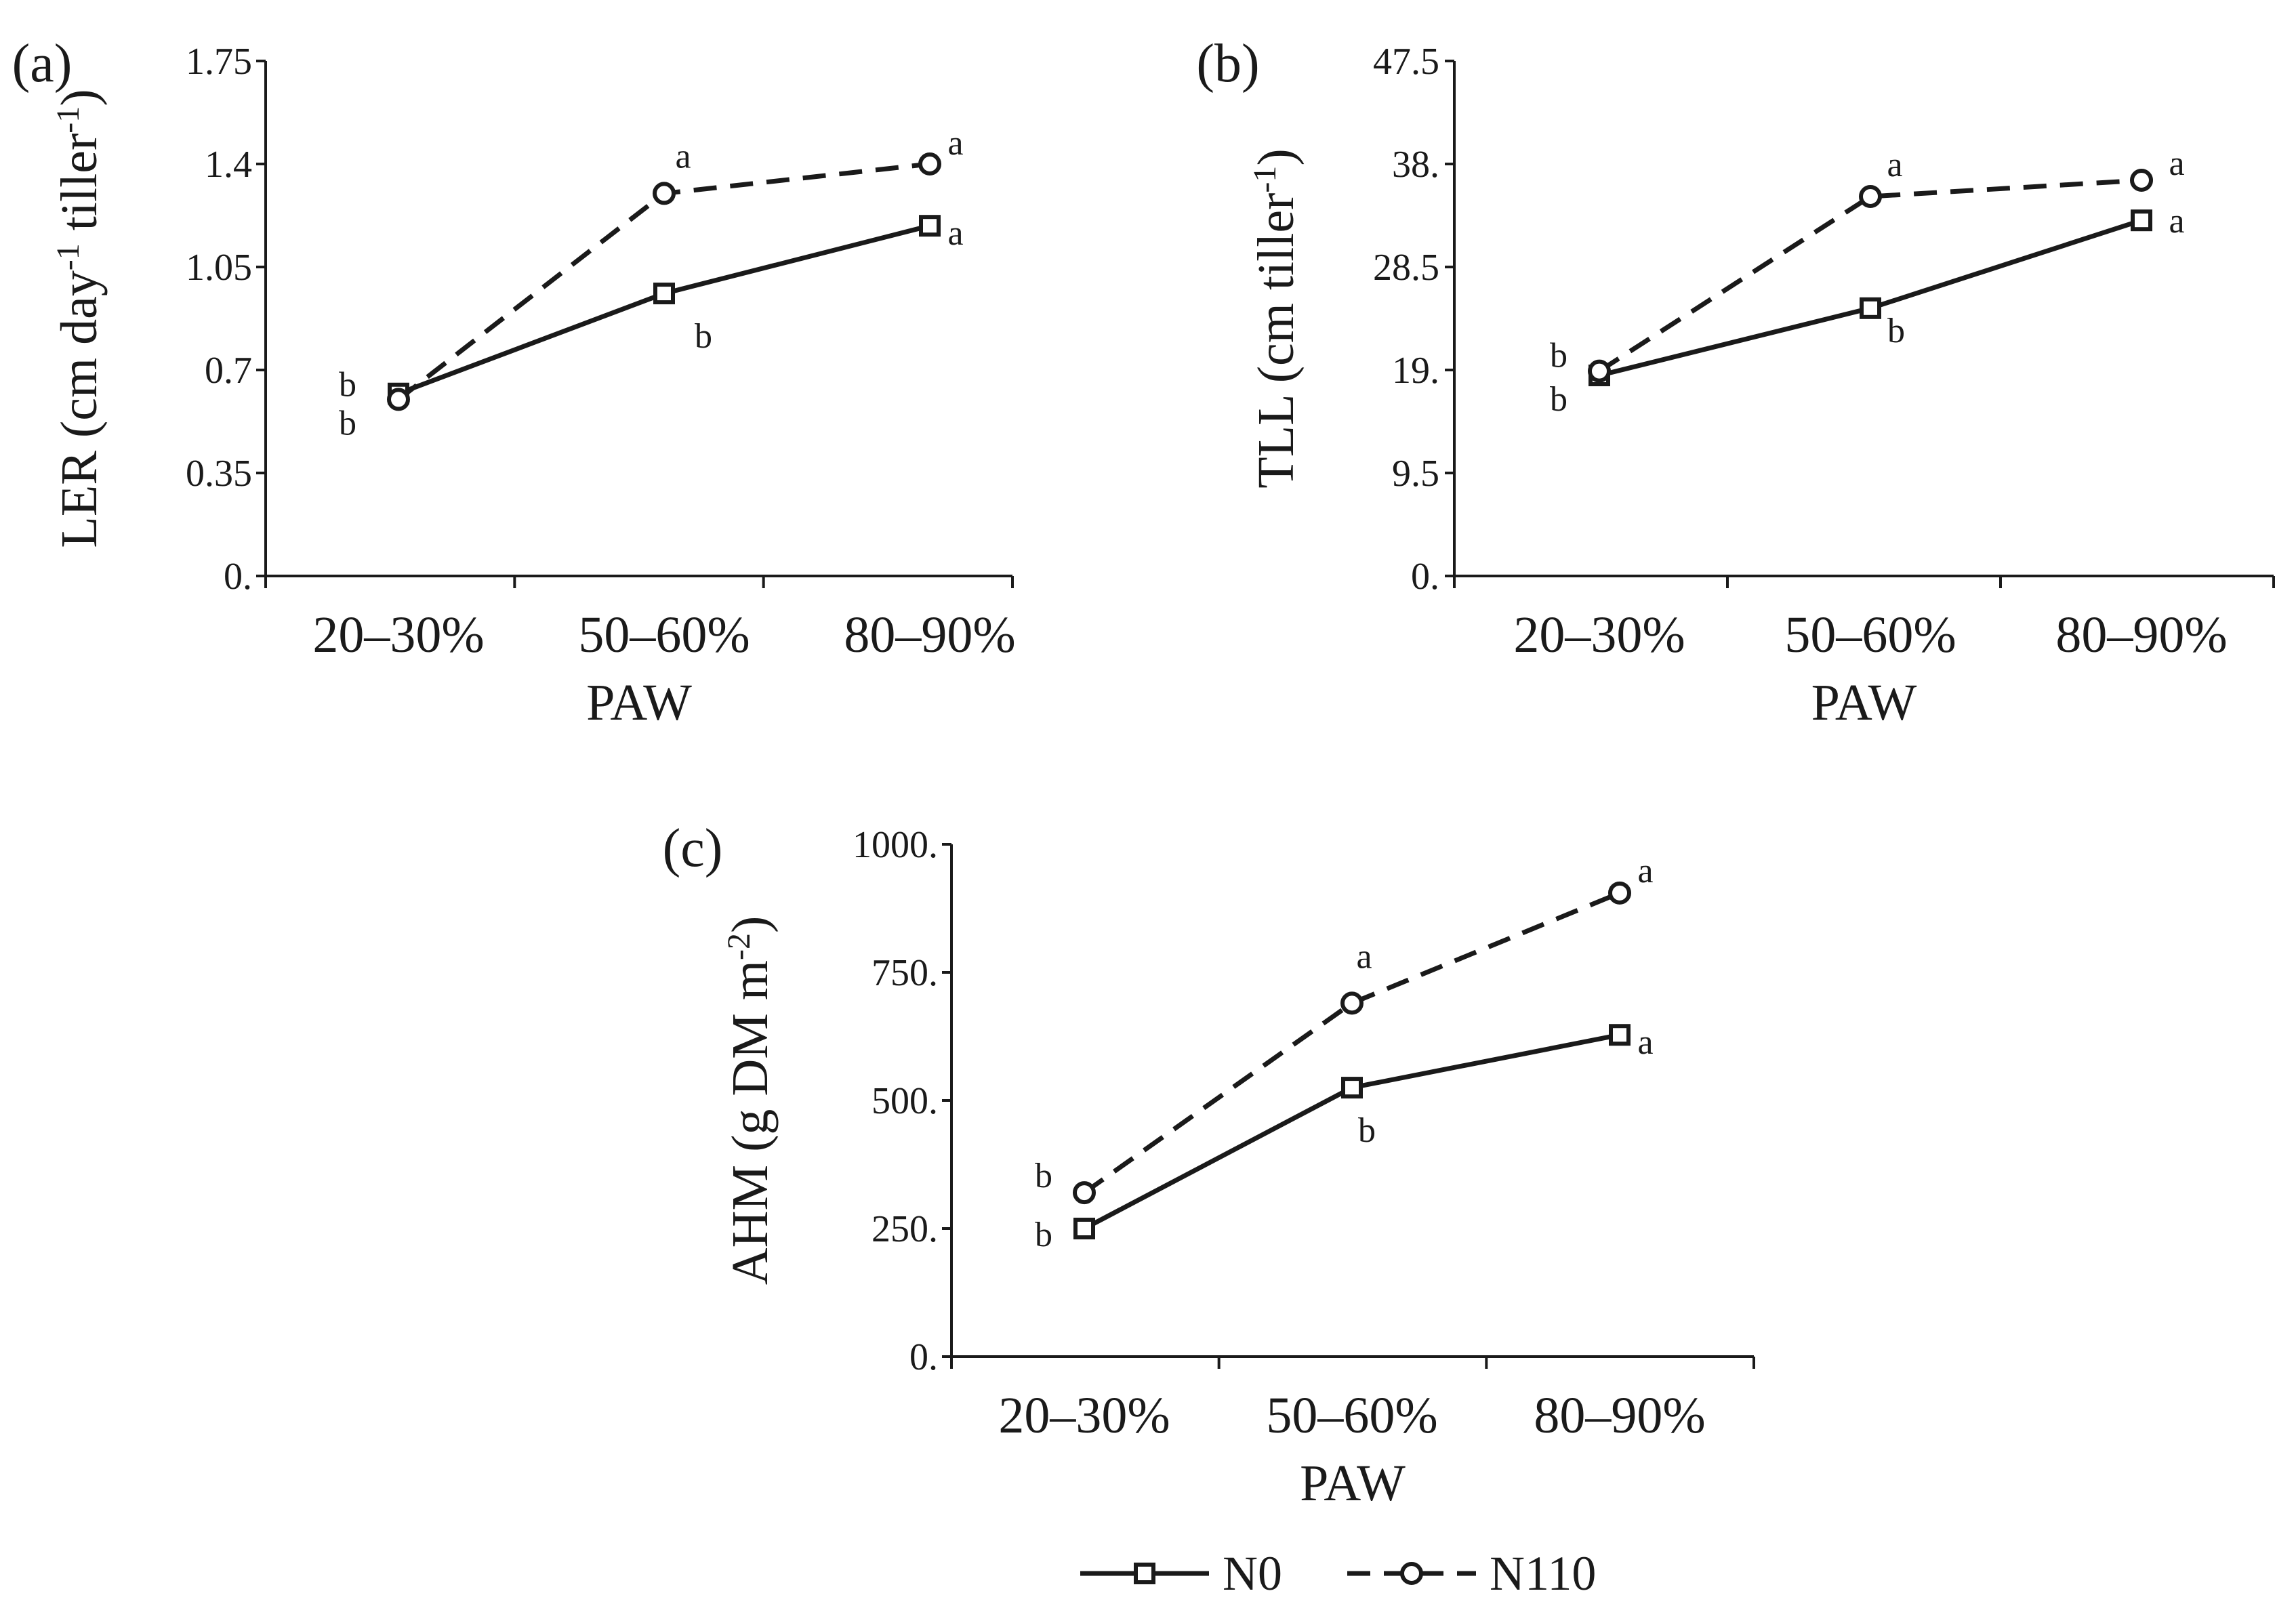 The height and width of the screenshot is (1608, 2296). What do you see at coordinates (79, 409) in the screenshot?
I see `y-axis-label-part: LER (cm day` at bounding box center [79, 409].